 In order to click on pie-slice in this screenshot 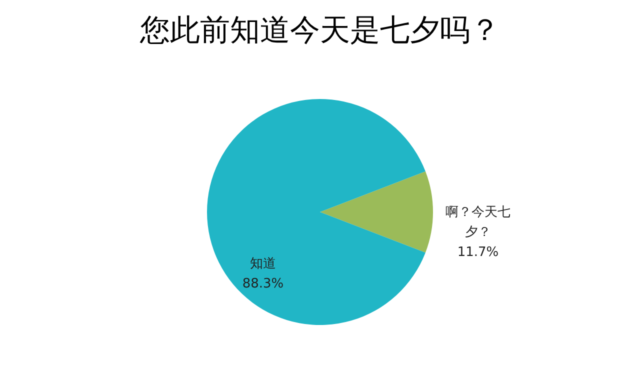, I will do `click(376, 212)`.